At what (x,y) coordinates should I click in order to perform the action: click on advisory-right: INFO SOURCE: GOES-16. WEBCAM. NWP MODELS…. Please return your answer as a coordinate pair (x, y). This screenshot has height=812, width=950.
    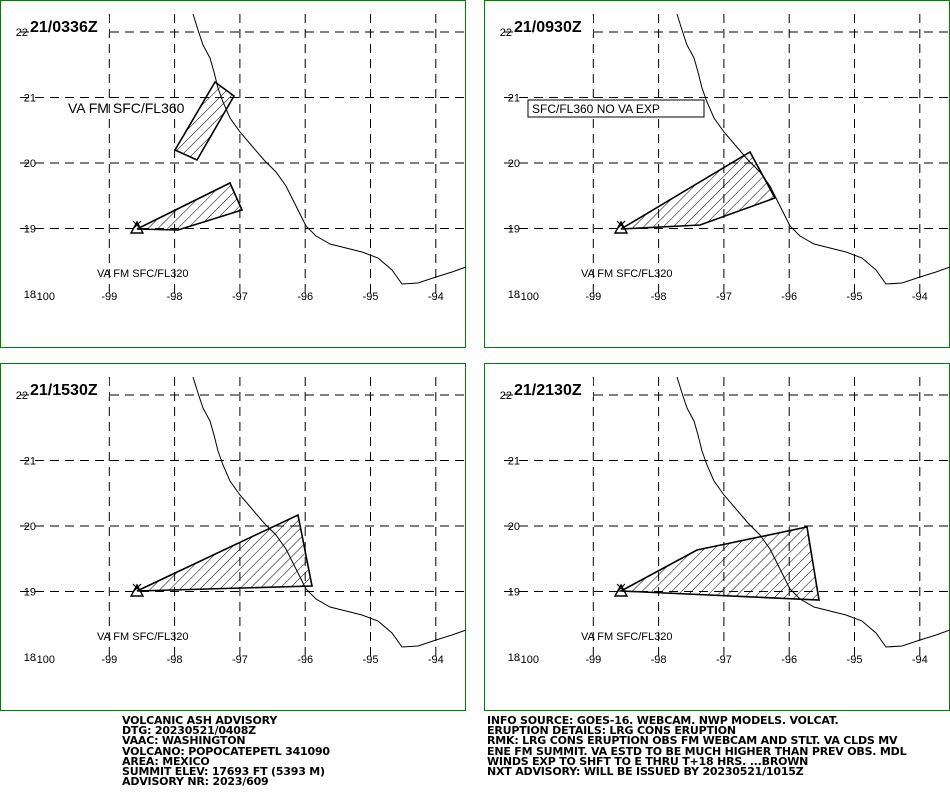
    Looking at the image, I should click on (697, 746).